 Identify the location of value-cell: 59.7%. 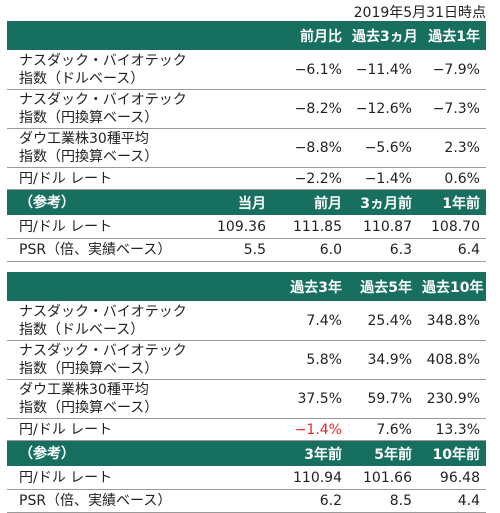
(383, 399).